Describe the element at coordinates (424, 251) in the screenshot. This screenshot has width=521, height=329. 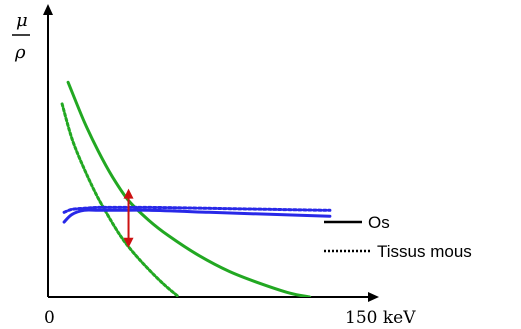
I see `legend-label-tissus-mous: Tissus mous` at that location.